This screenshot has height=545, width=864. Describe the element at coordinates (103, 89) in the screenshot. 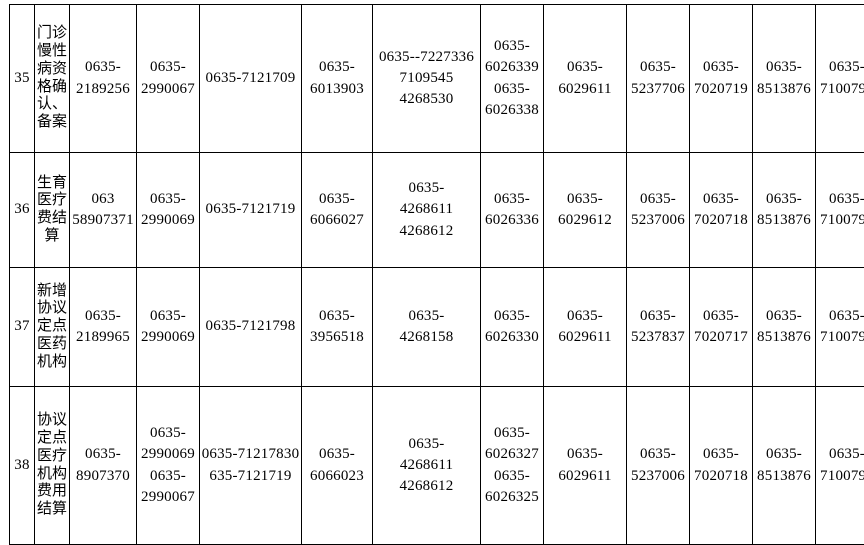

I see `cell-line: 2189256` at that location.